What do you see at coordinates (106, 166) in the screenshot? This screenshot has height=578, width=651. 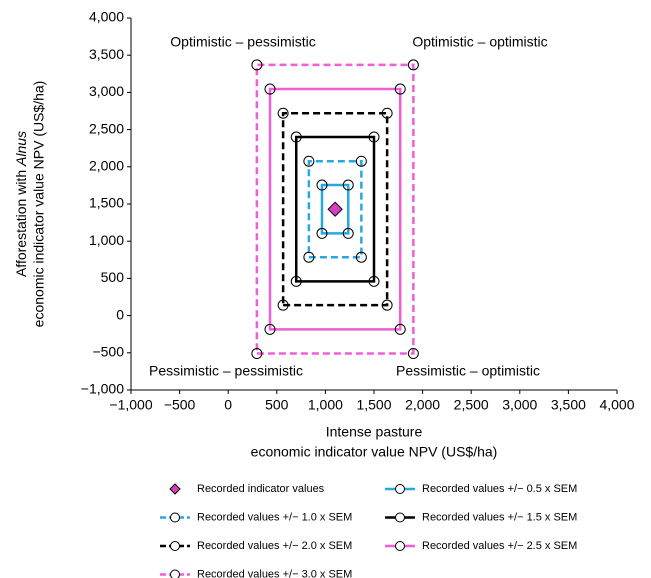 I see `y-tick-label: 2,000` at bounding box center [106, 166].